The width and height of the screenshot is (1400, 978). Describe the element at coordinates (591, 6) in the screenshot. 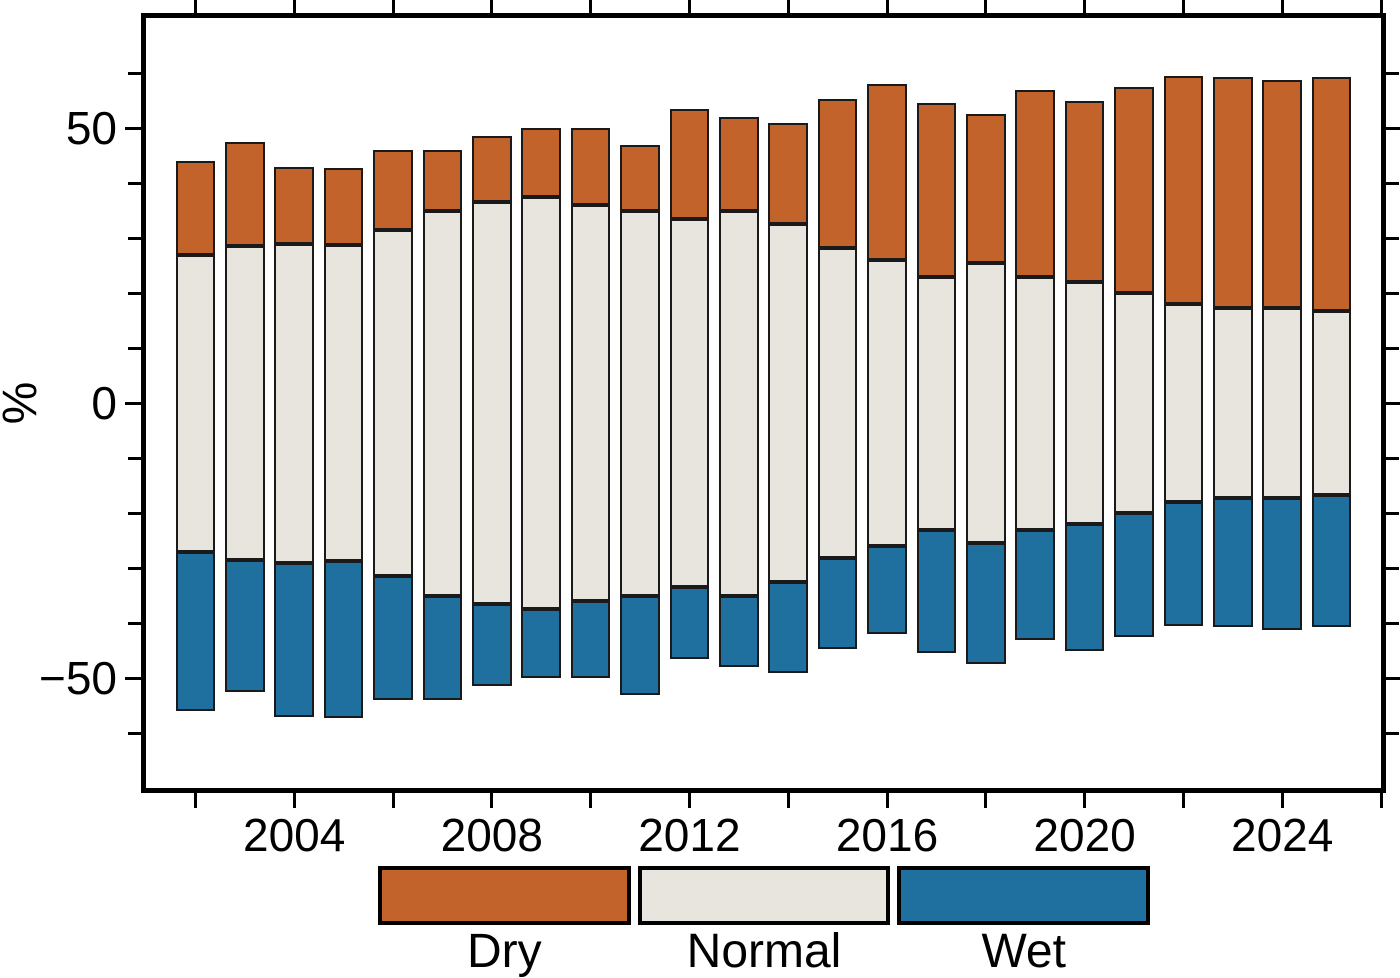

I see `x-tick-top-2010` at that location.